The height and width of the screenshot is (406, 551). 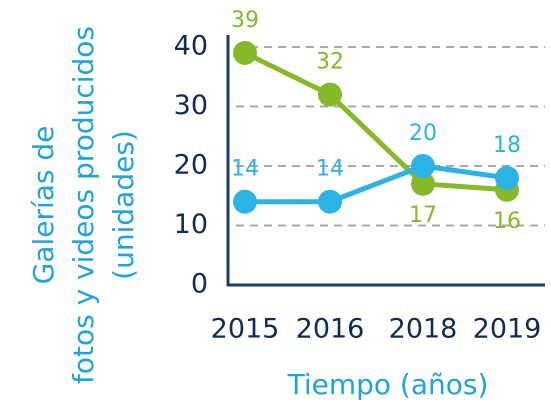 What do you see at coordinates (199, 284) in the screenshot?
I see `y-tick-label: 0` at bounding box center [199, 284].